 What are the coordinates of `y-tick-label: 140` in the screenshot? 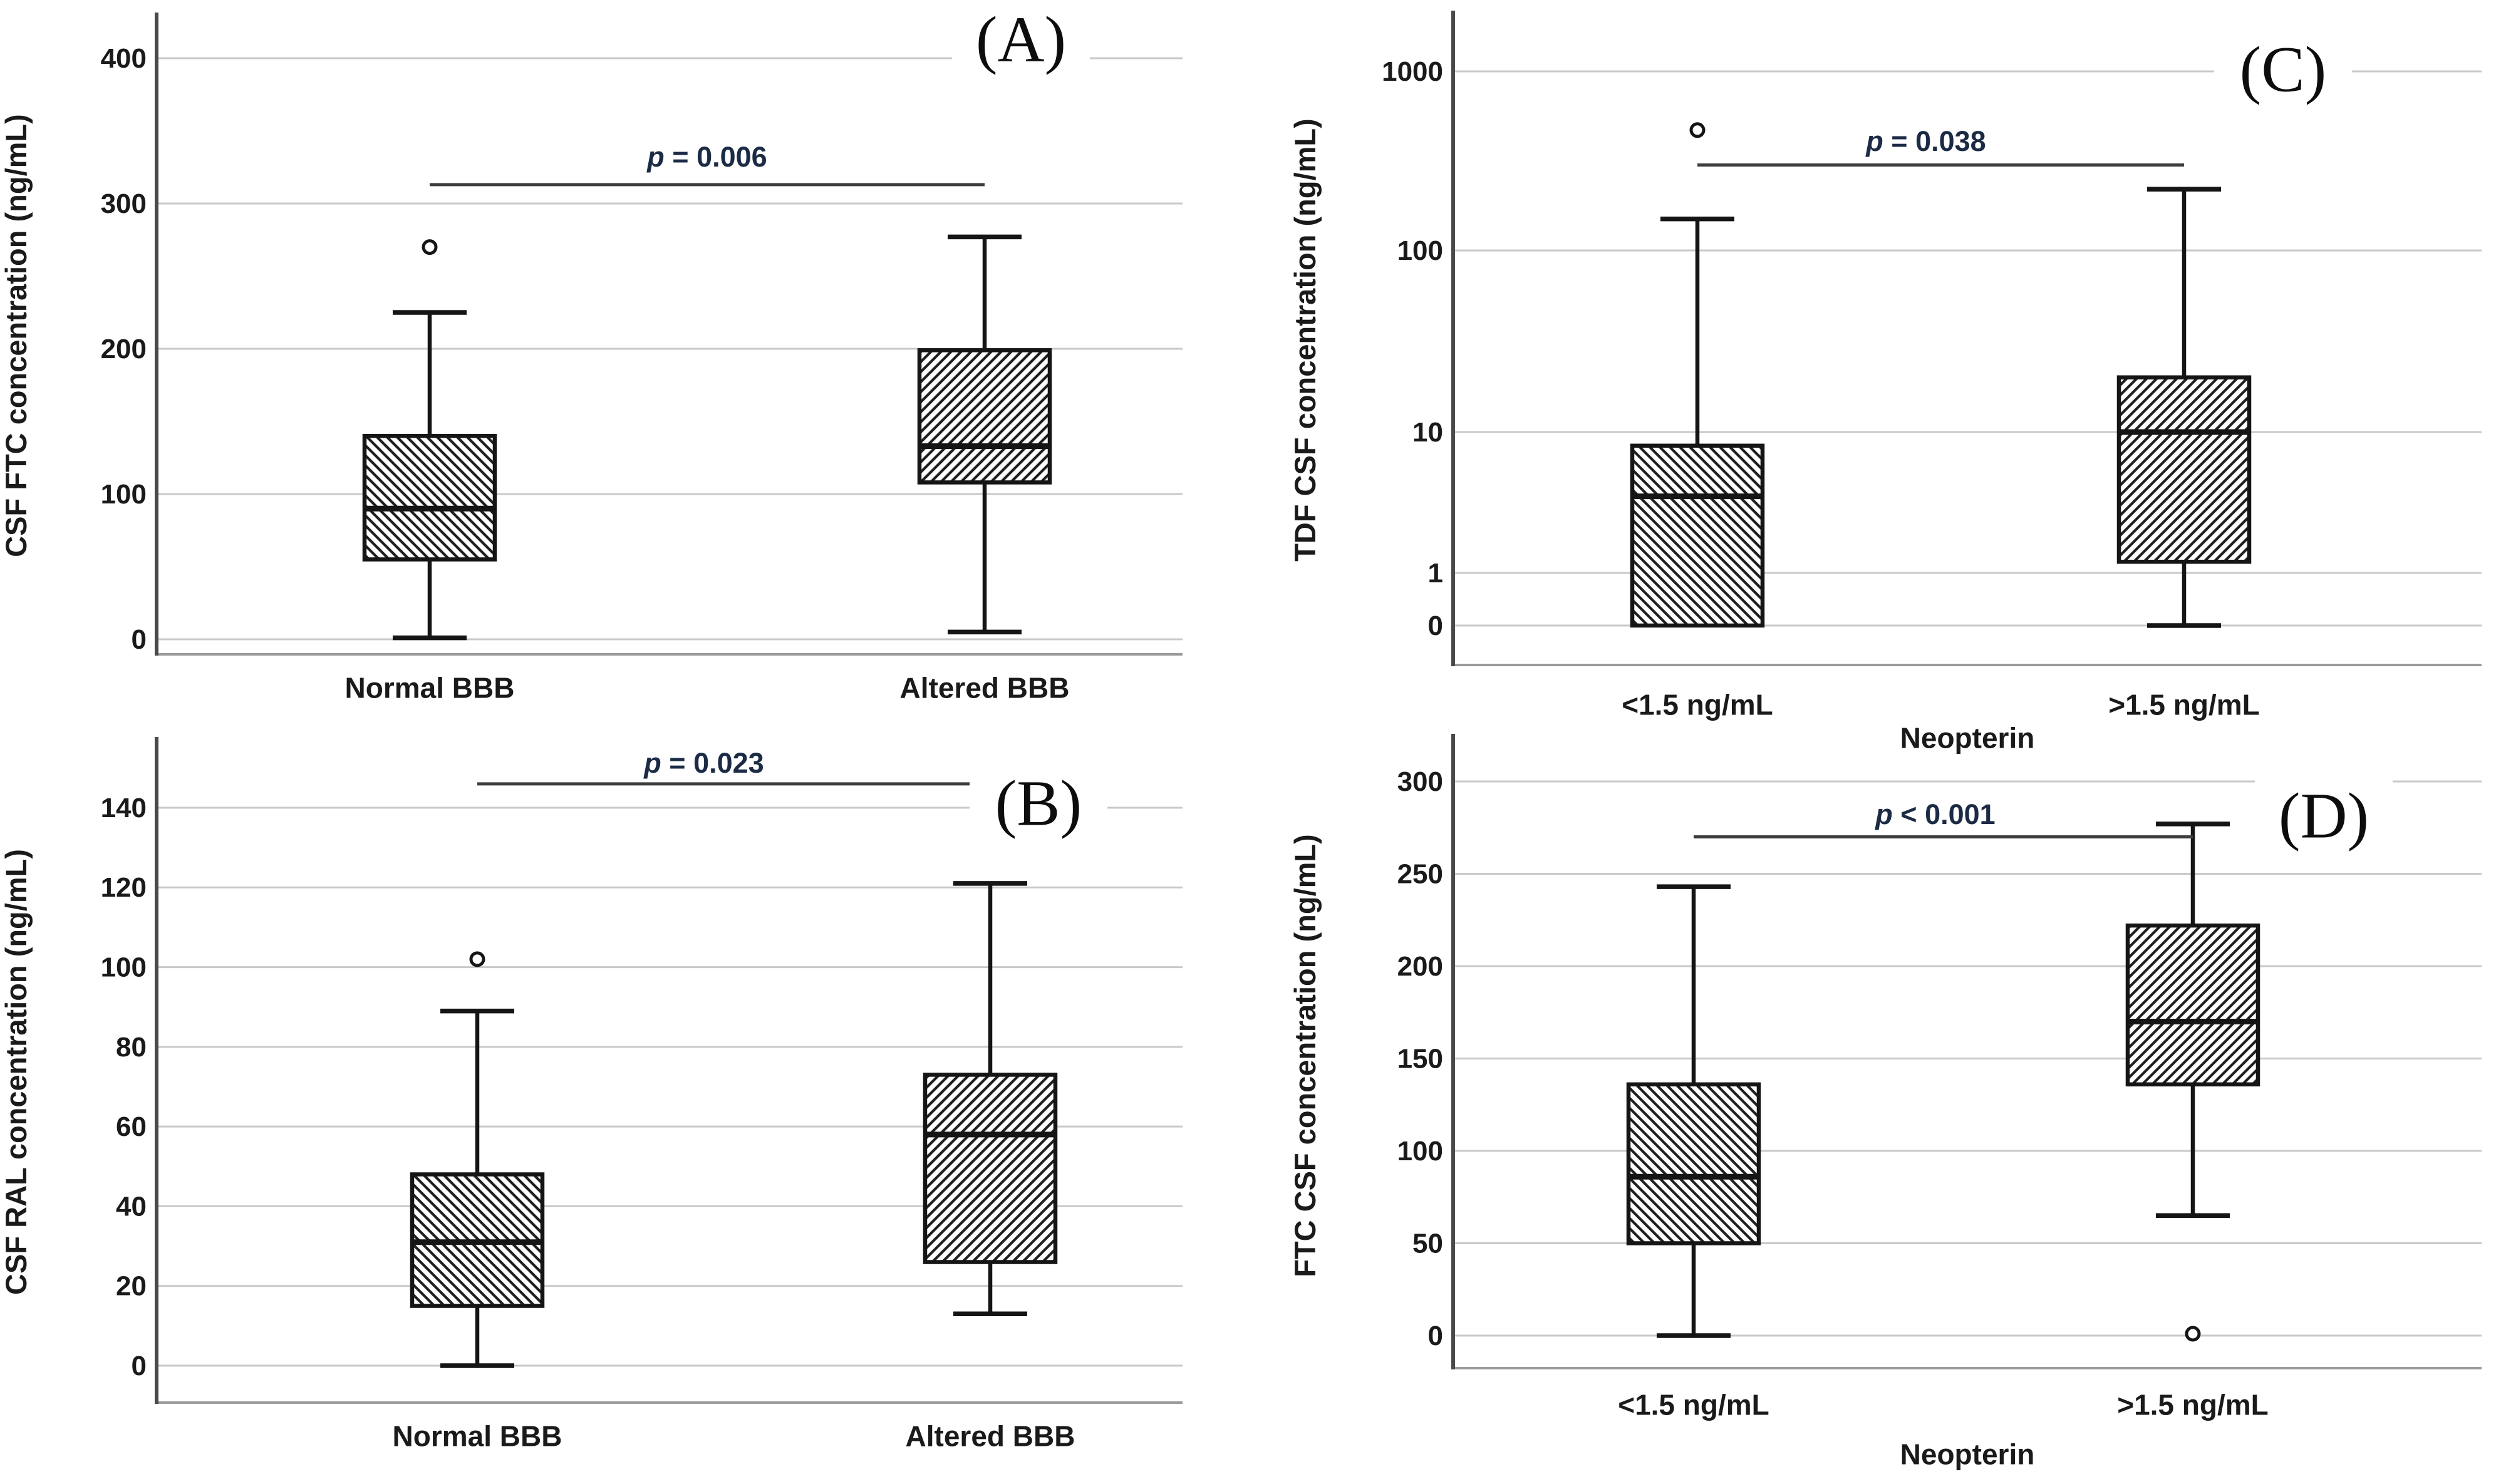 It's located at (124, 808).